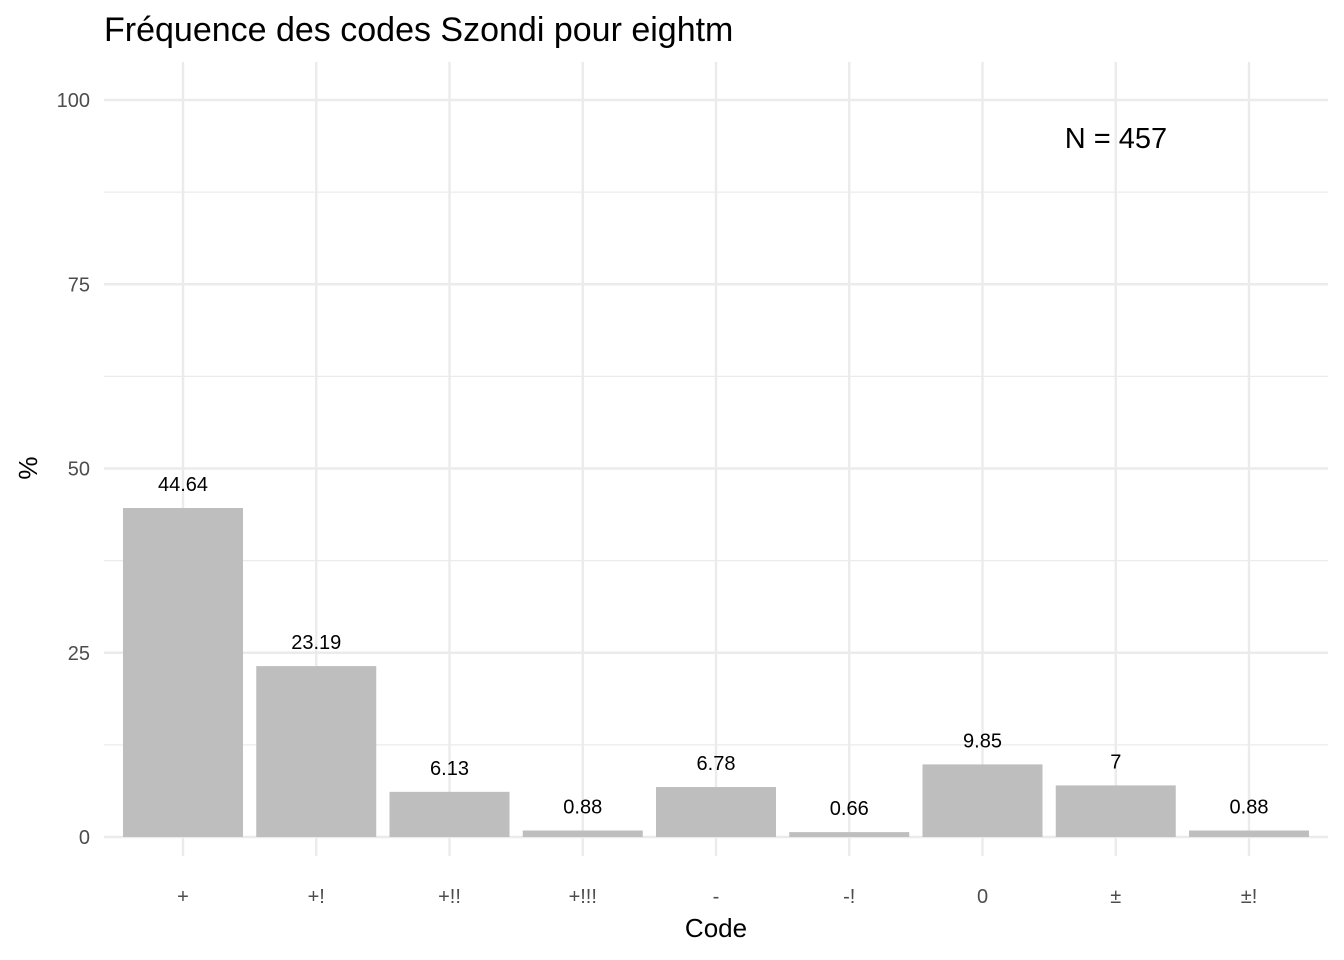 This screenshot has width=1344, height=960. I want to click on x-tick-label: +, so click(183, 897).